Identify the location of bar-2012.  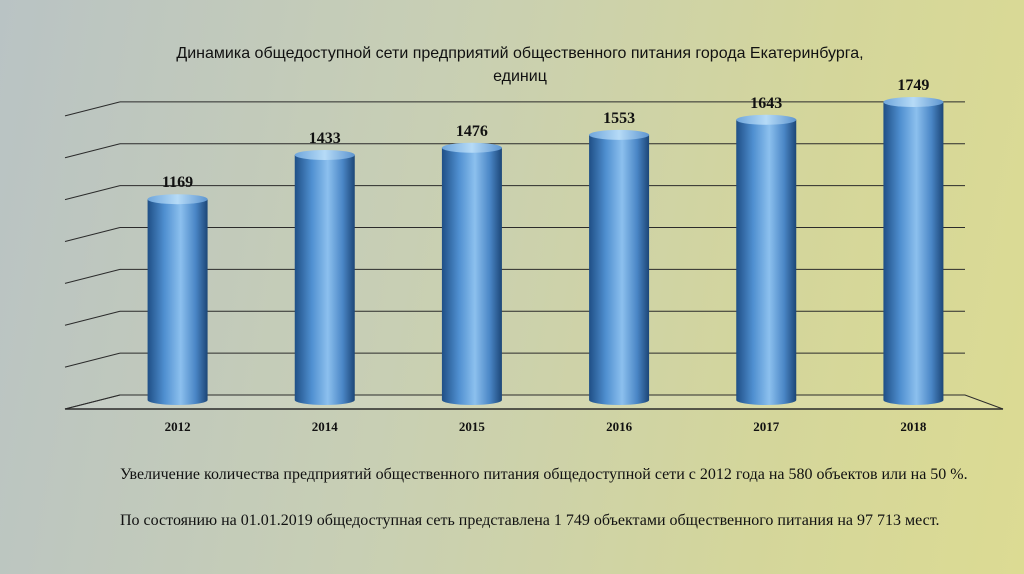
(177, 299).